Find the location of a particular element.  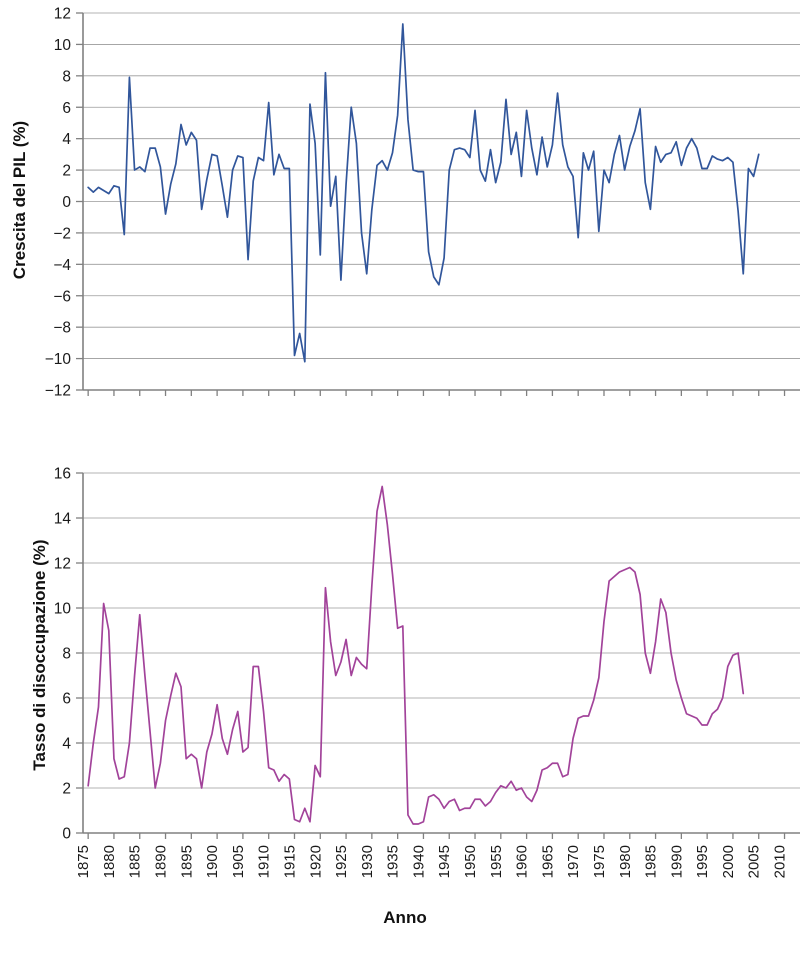

x-tick-label: 1980 is located at coordinates (625, 861).